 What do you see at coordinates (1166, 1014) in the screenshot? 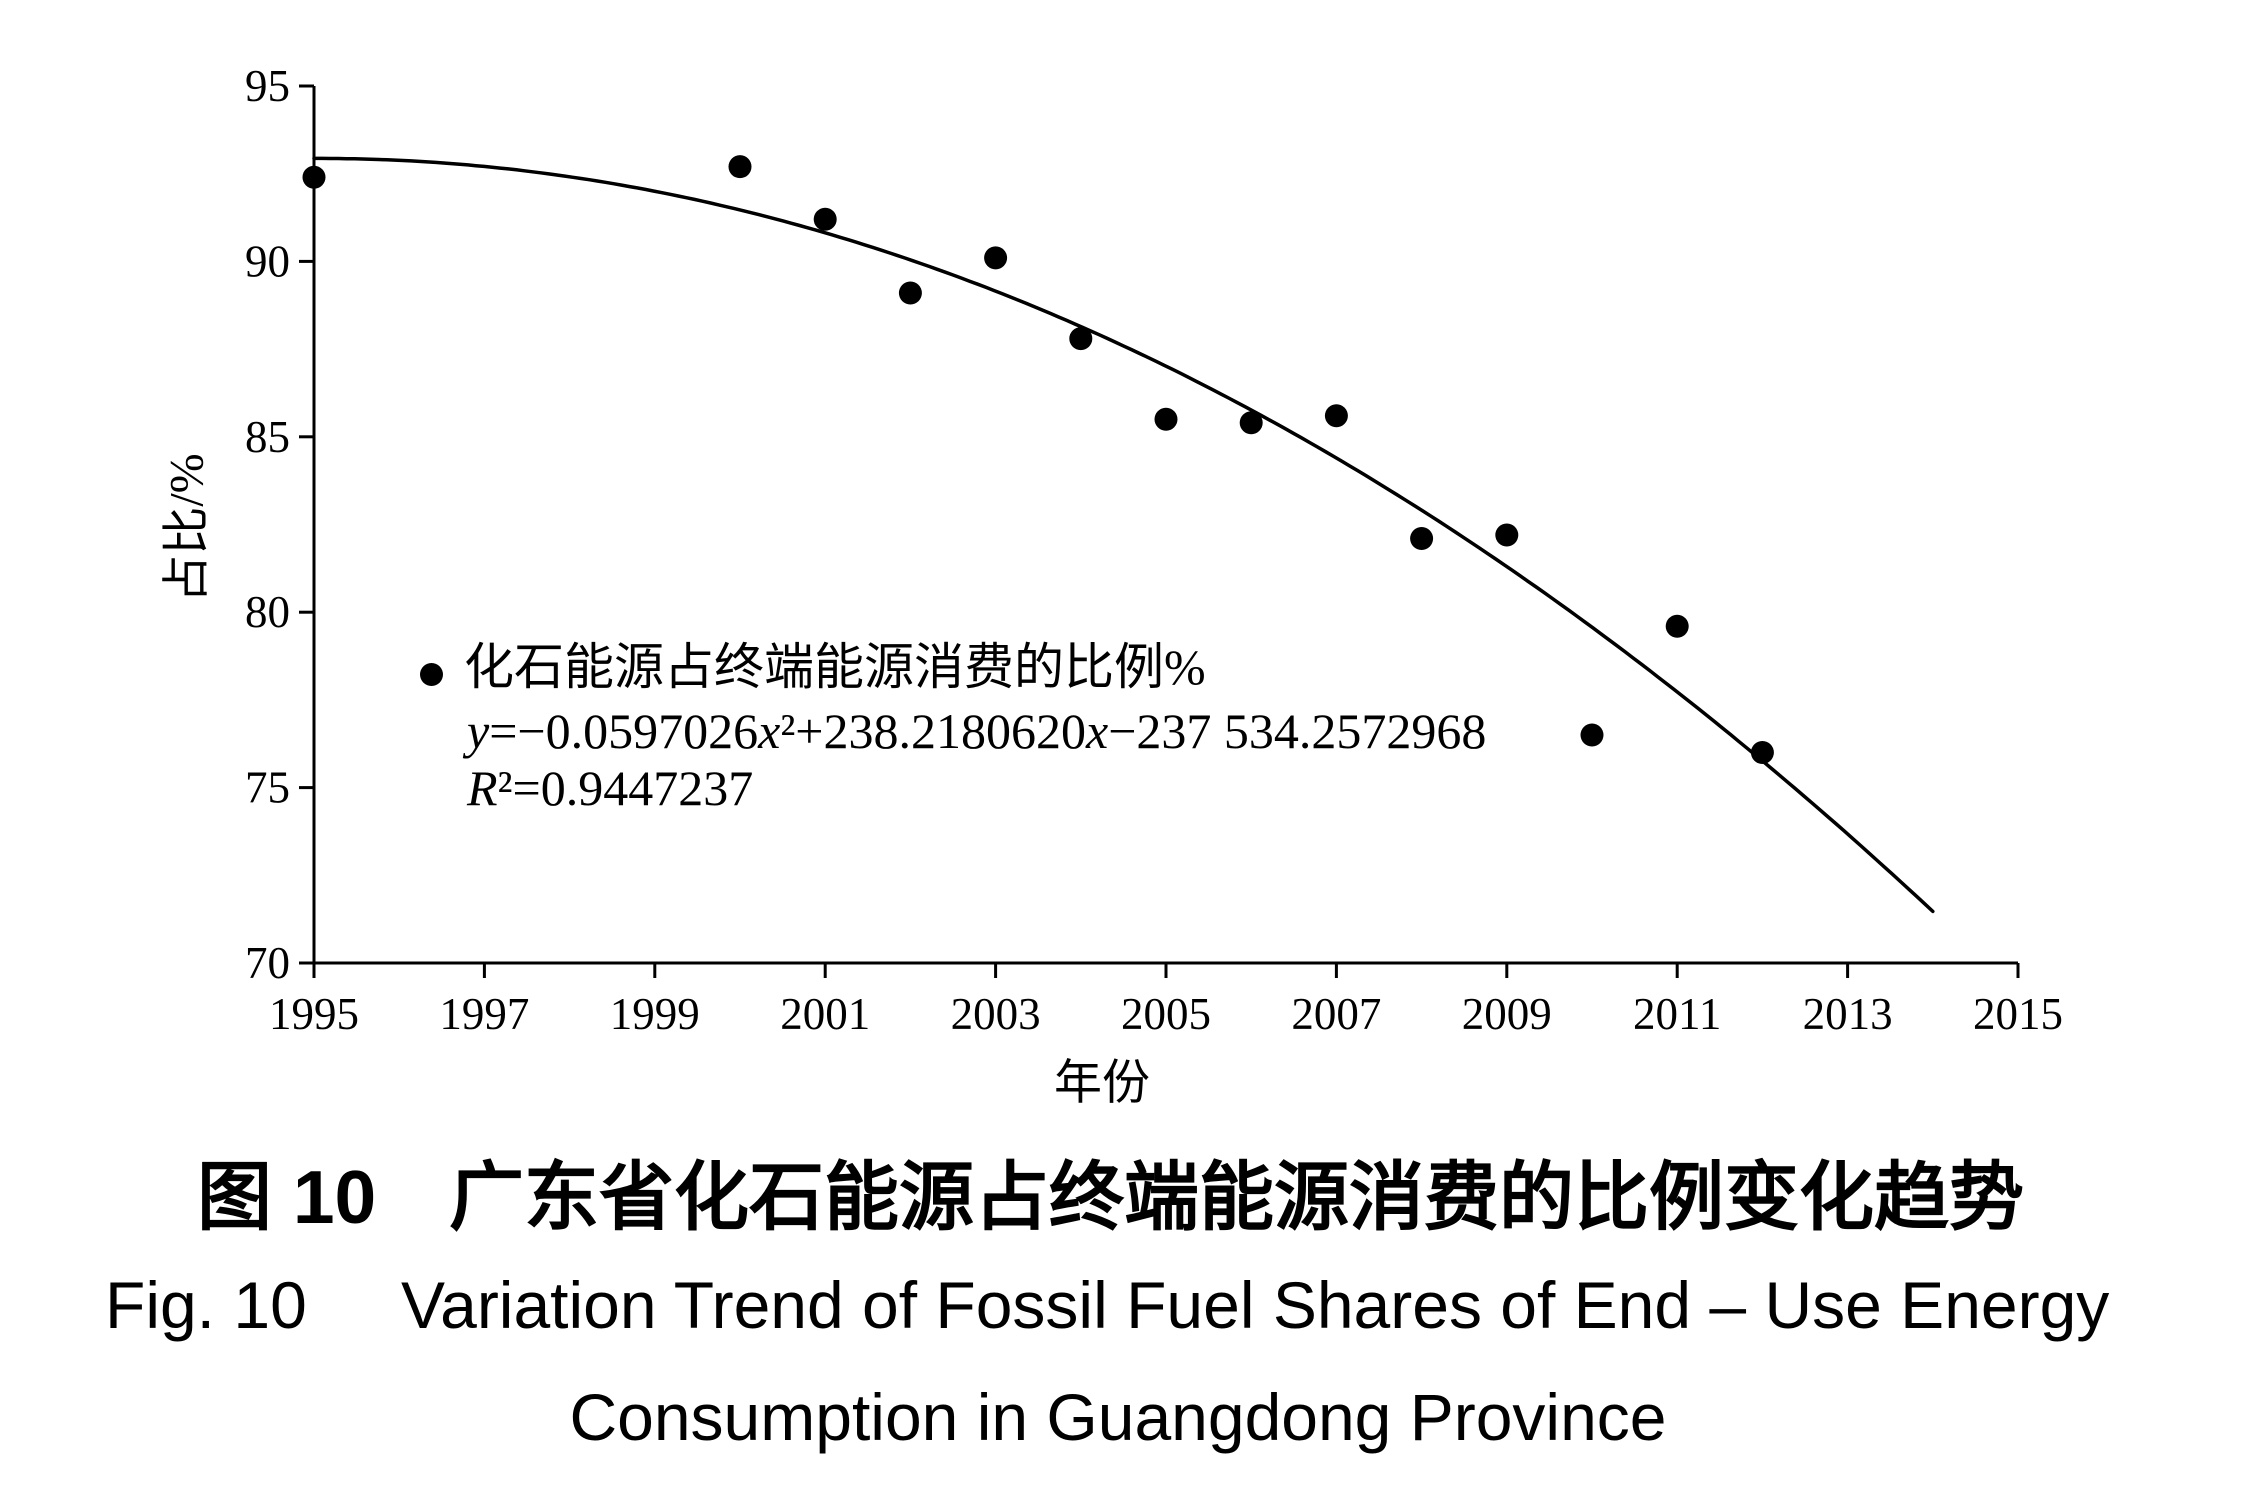
I see `x-tick-label: 2005` at bounding box center [1166, 1014].